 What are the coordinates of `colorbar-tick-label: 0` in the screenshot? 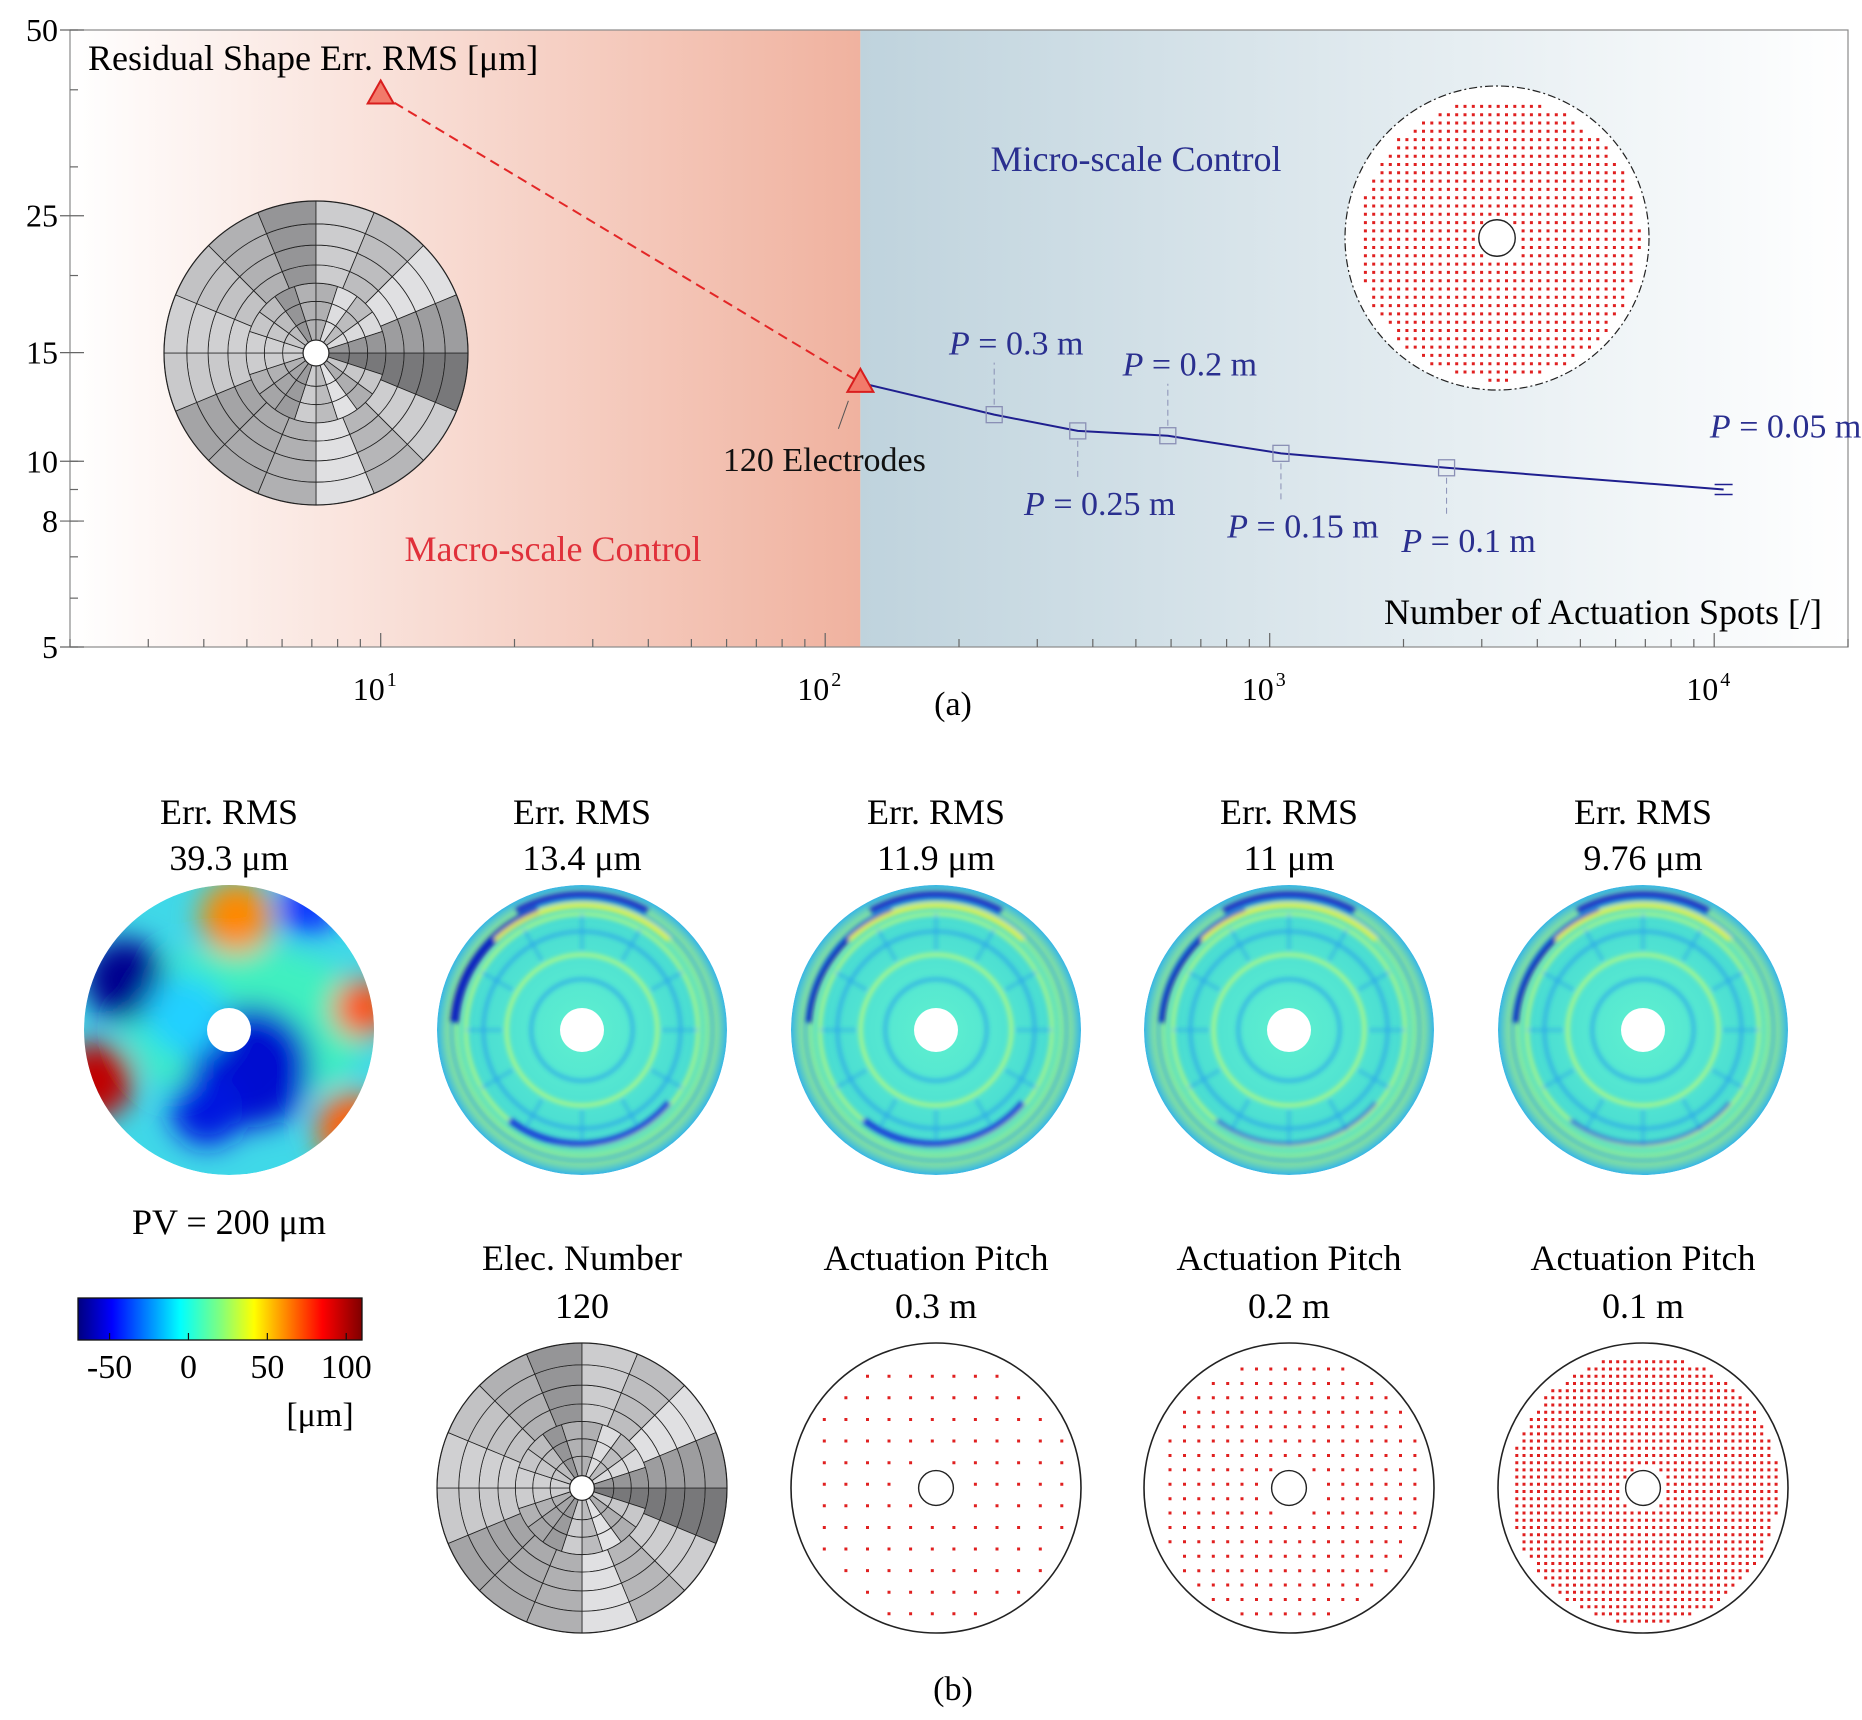 It's located at (188, 1367).